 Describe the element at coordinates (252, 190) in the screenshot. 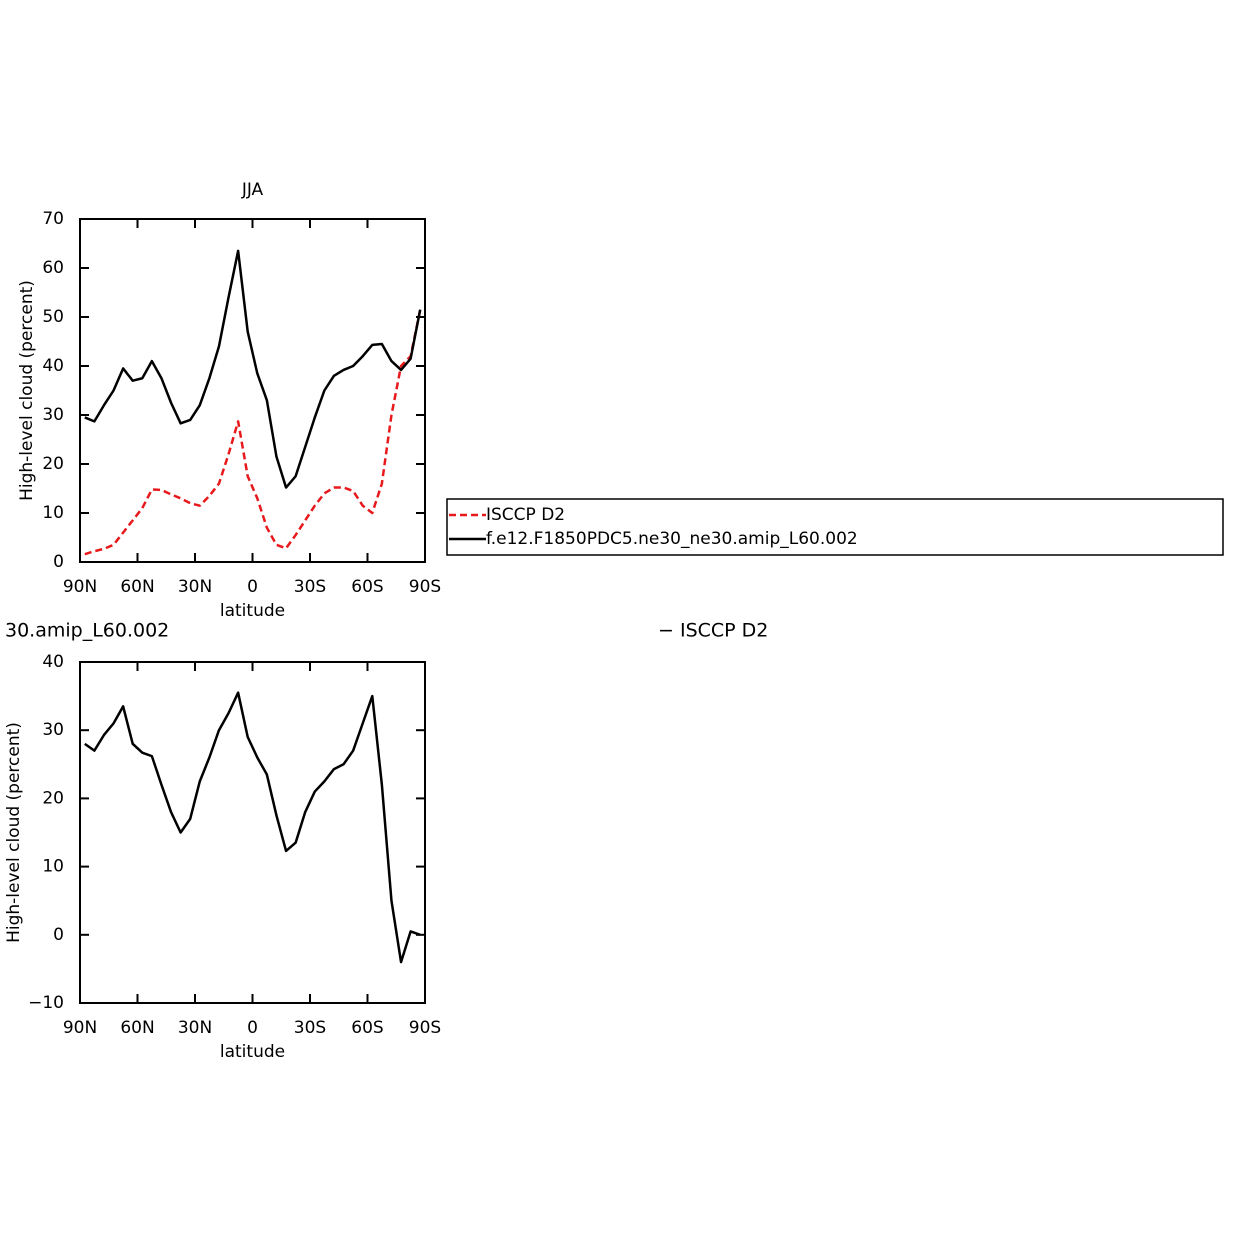

I see `chart-title: JJA` at that location.